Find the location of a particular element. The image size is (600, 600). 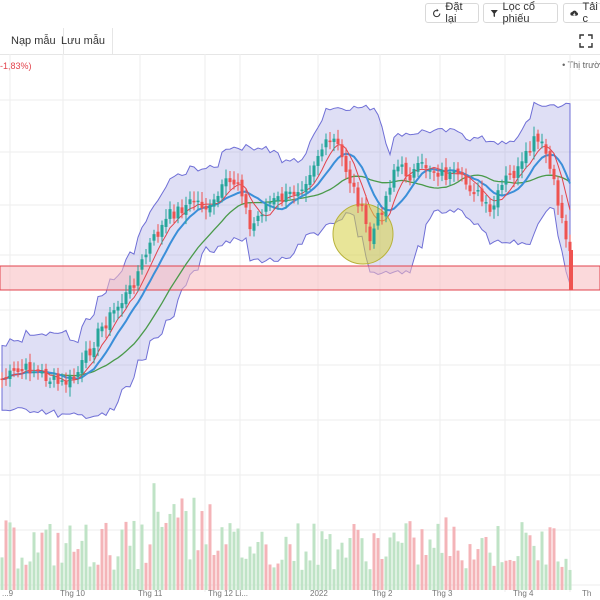

download-button: Tải c is located at coordinates (581, 13).